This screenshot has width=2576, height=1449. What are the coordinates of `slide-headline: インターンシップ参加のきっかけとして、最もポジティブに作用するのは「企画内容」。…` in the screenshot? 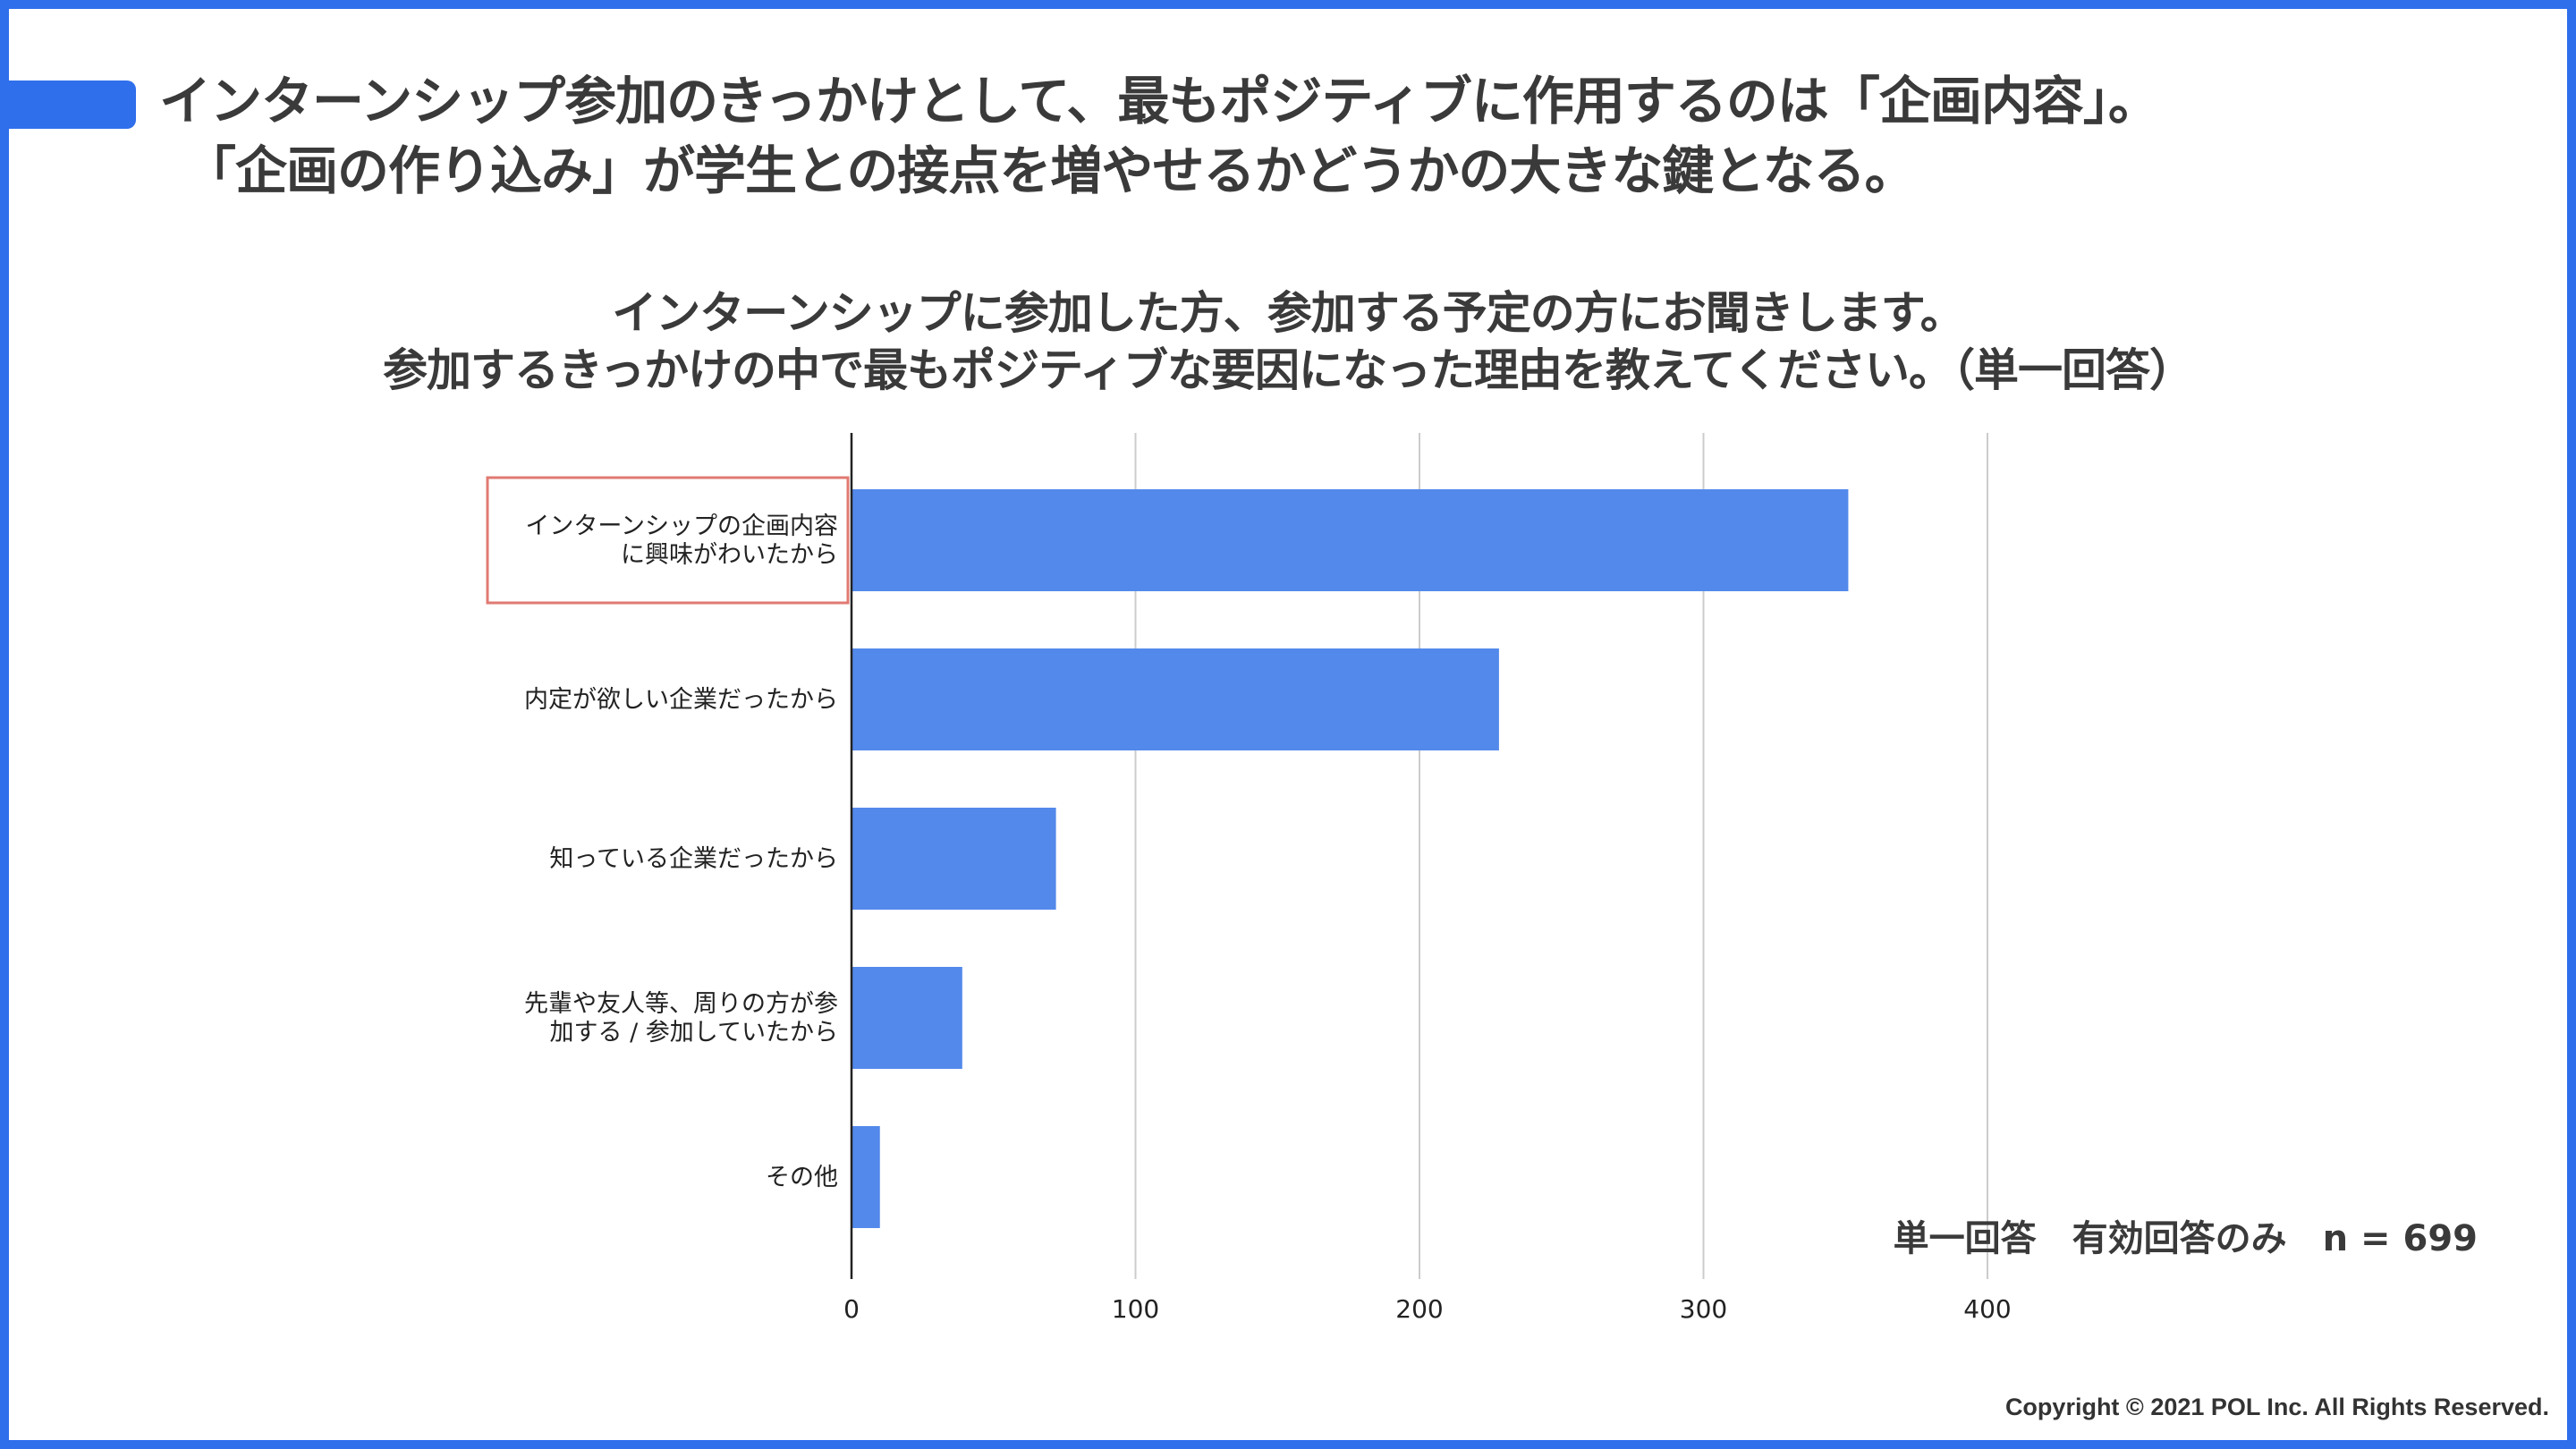 It's located at (1348, 136).